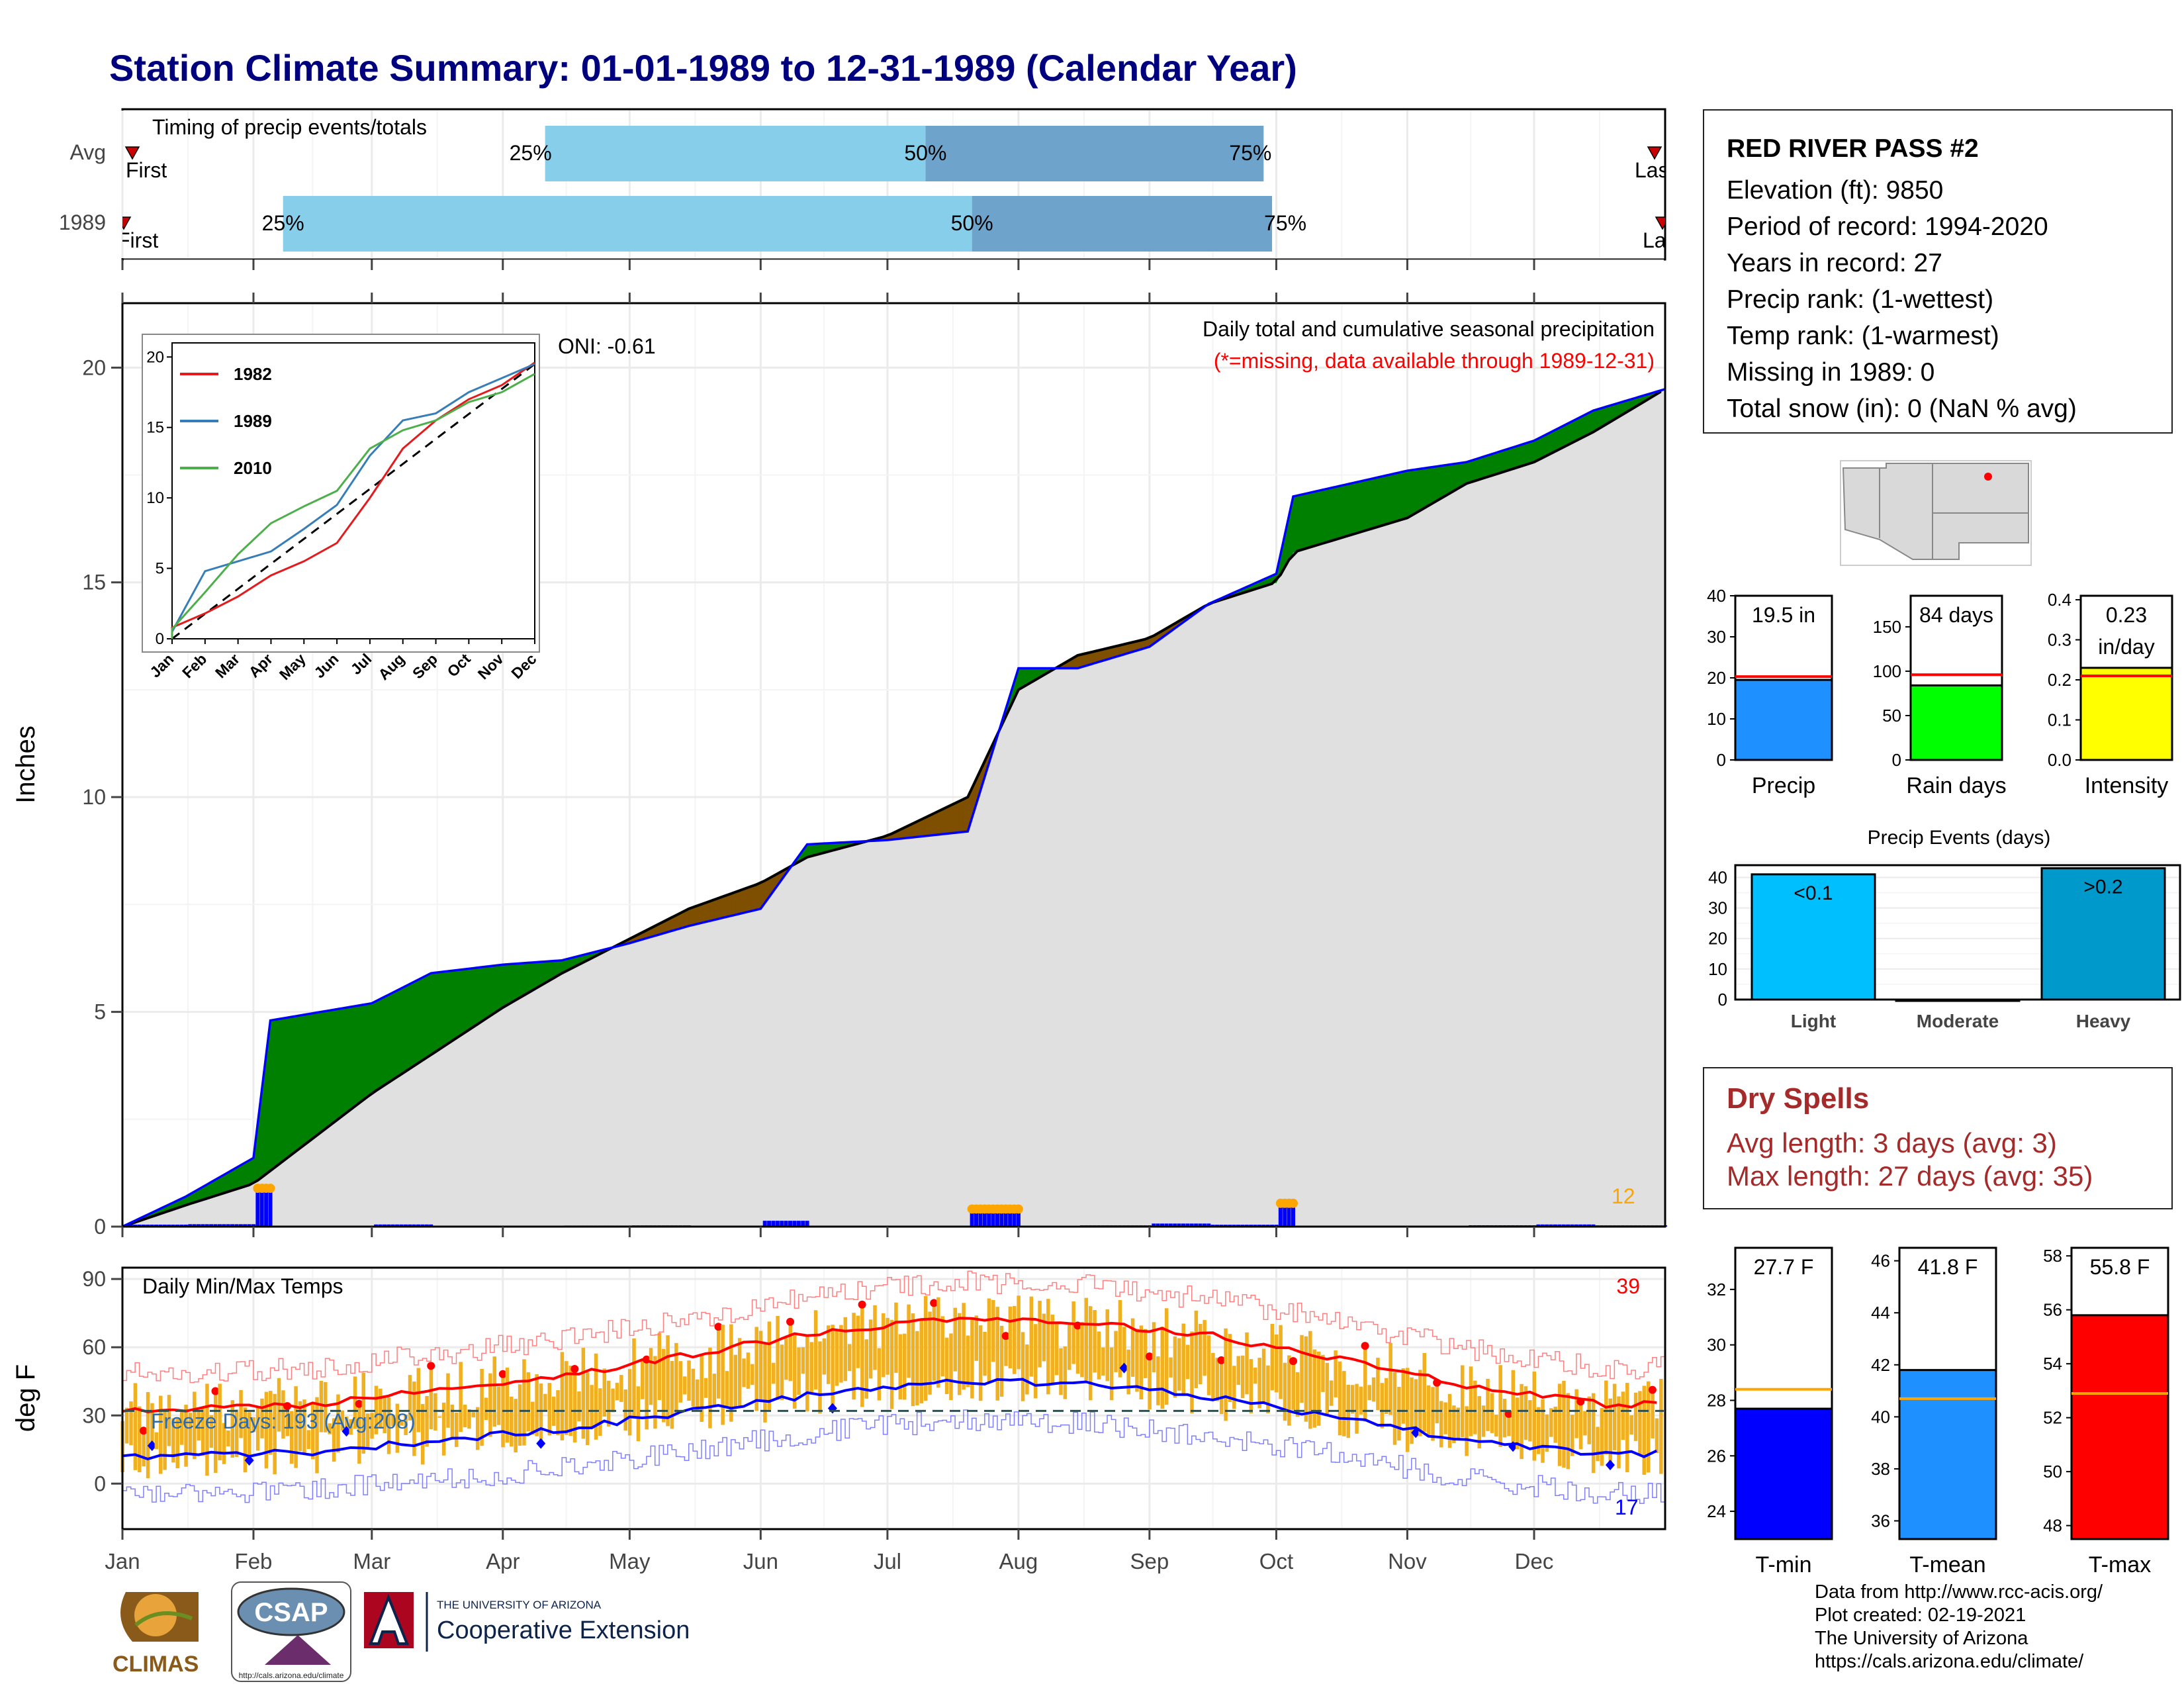  I want to click on timing-title: Timing of precip events/totals, so click(289, 127).